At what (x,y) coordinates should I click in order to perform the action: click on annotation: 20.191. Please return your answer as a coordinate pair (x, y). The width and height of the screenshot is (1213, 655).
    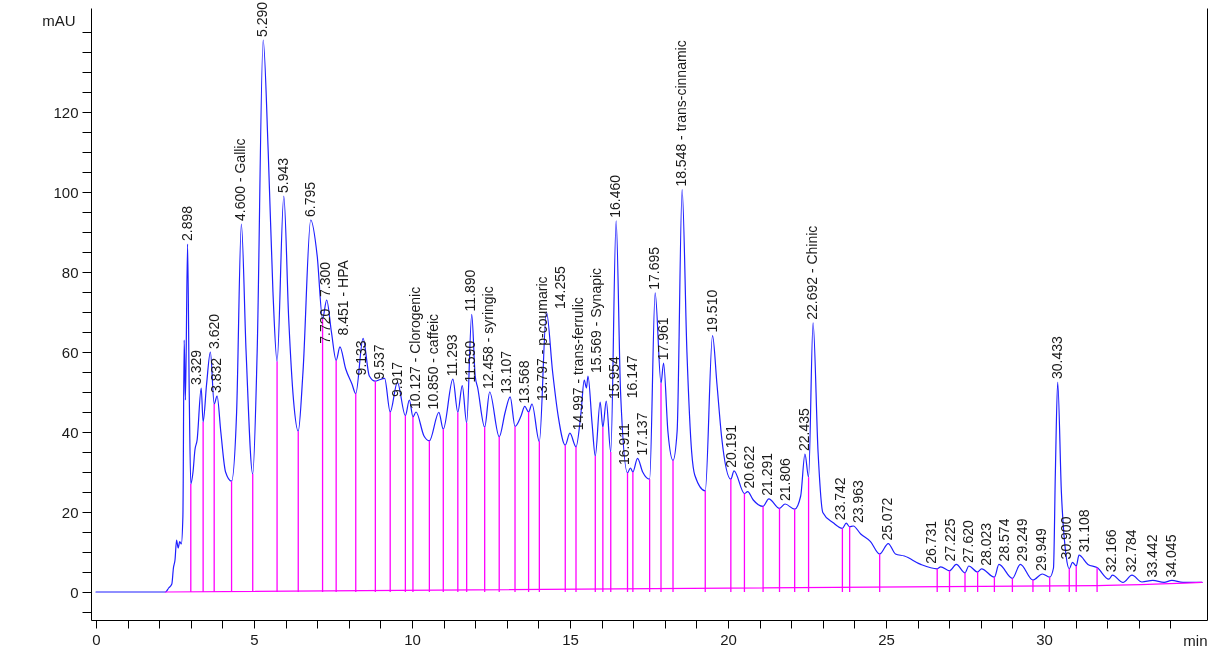
    Looking at the image, I should click on (730, 446).